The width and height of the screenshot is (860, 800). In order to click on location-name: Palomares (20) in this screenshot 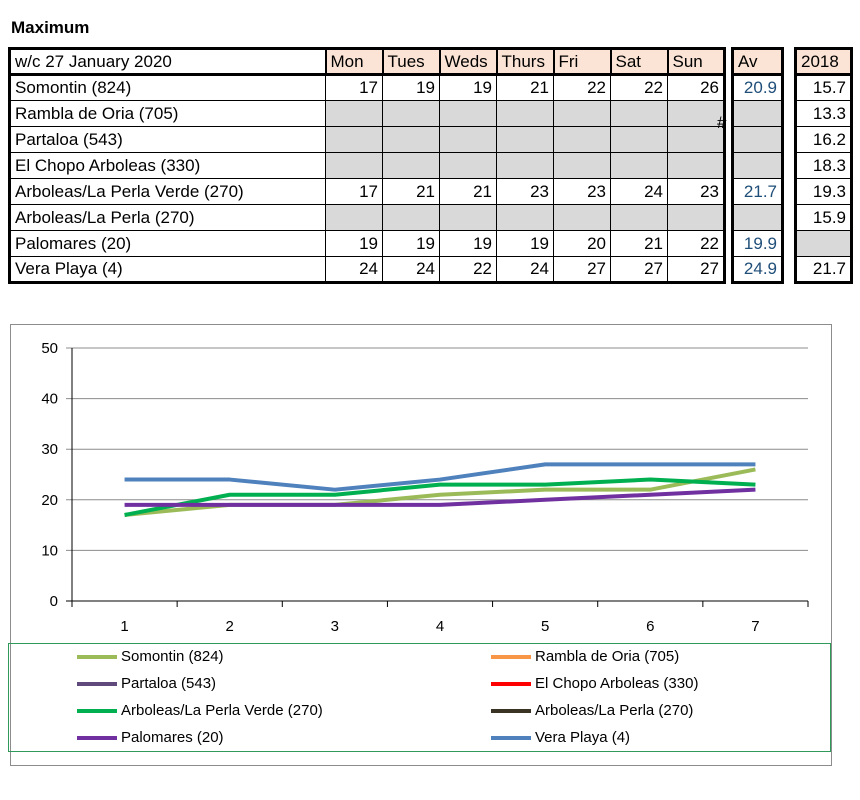, I will do `click(167, 243)`.